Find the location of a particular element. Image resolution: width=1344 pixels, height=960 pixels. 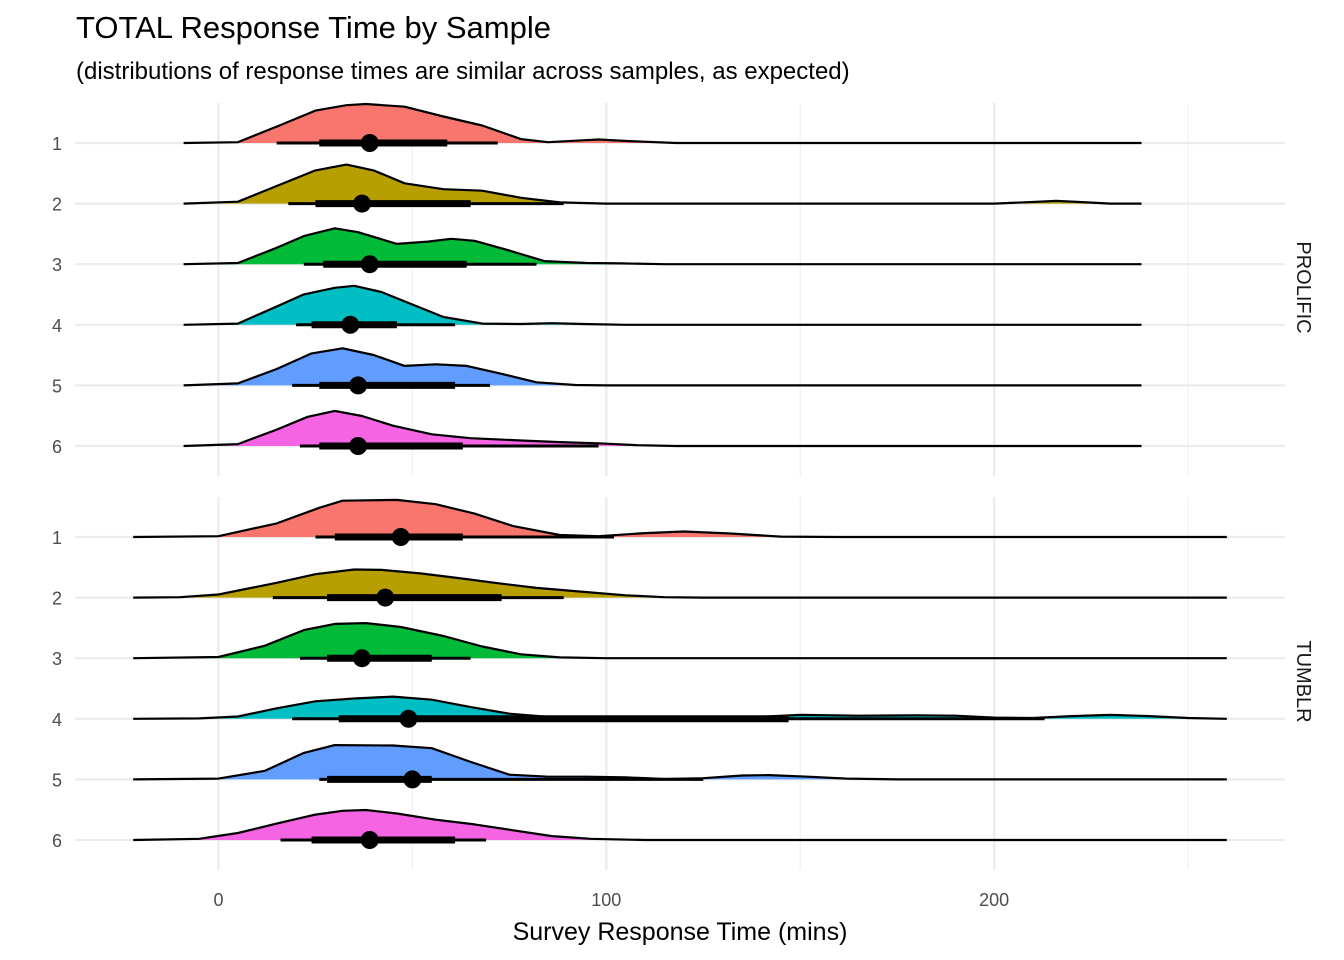

x-tick-label: 200 is located at coordinates (994, 900).